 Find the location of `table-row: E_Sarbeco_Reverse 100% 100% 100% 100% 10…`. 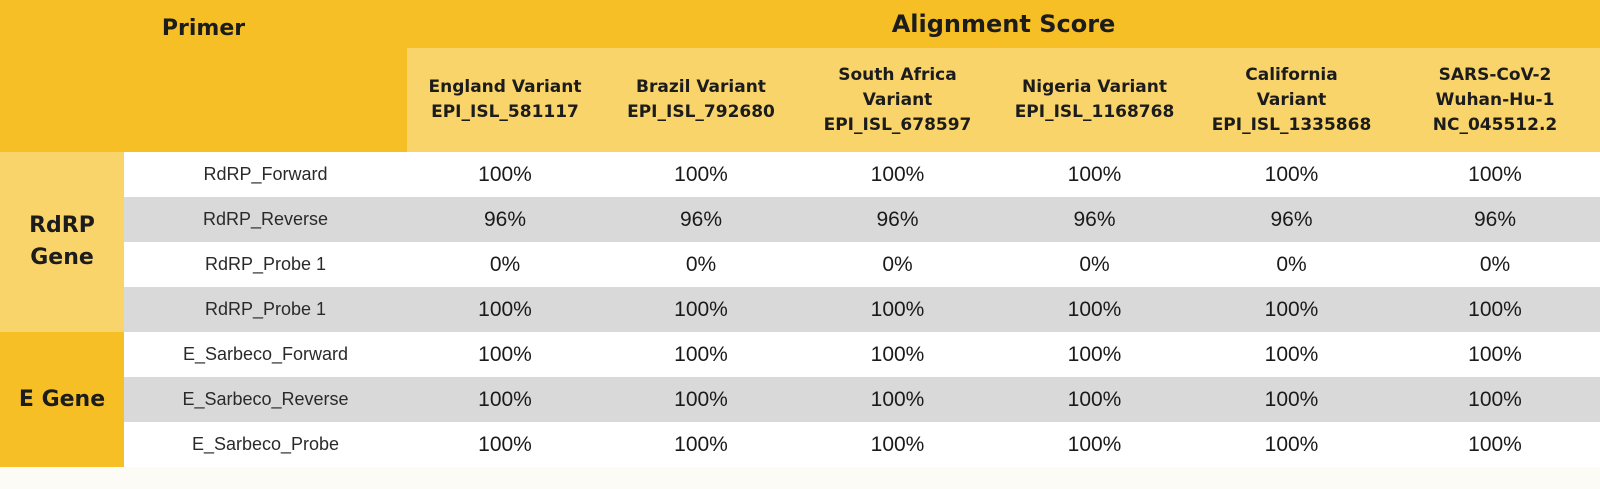

table-row: E_Sarbeco_Reverse 100% 100% 100% 100% 10… is located at coordinates (800, 399).